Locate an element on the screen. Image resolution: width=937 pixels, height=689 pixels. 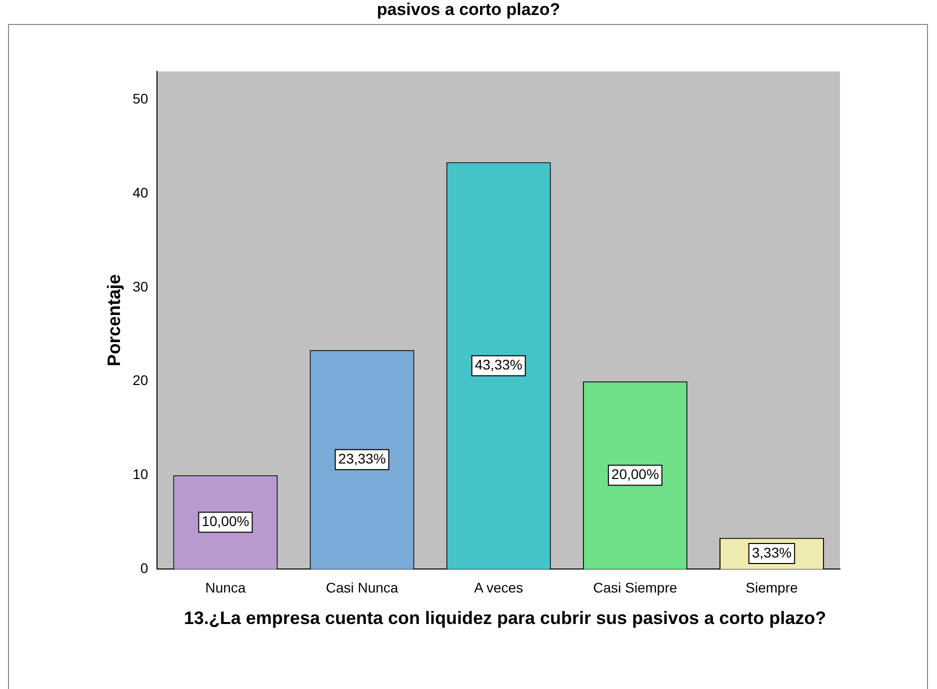
chart-title: pasivos a corto plazo? is located at coordinates (469, 10).